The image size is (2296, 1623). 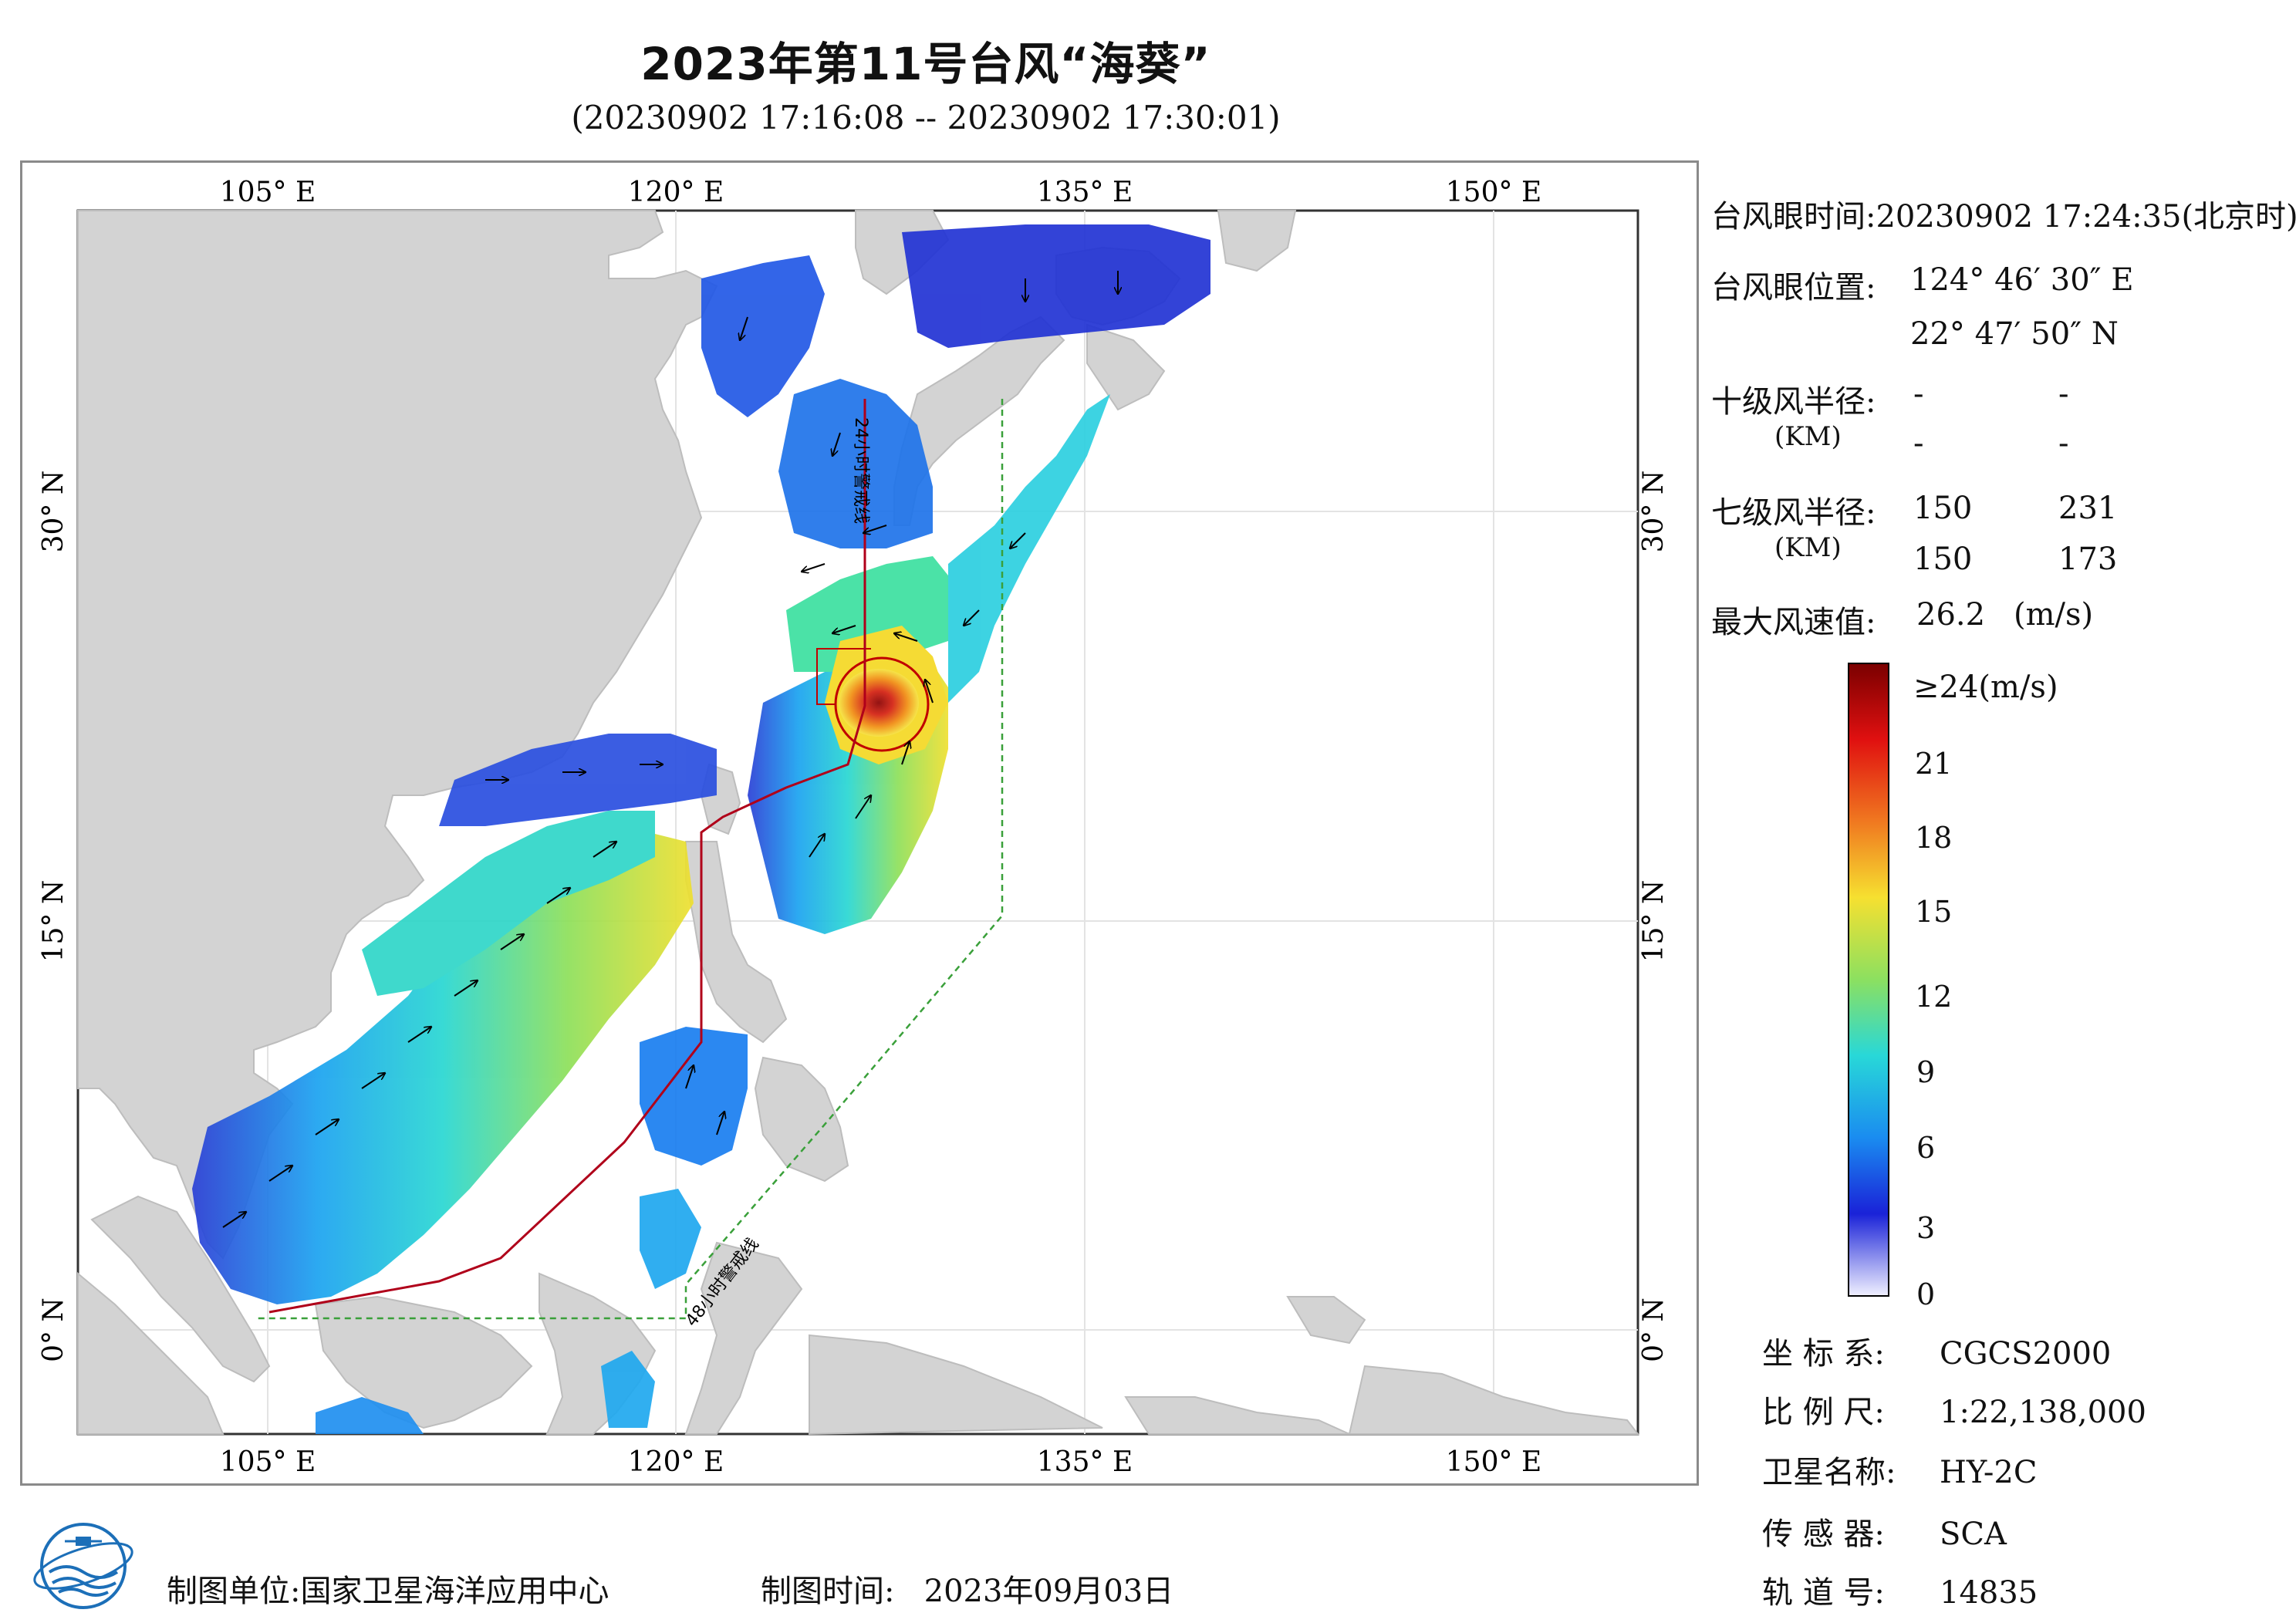 I want to click on lat-tick-30-right: 30° N, so click(x=1654, y=512).